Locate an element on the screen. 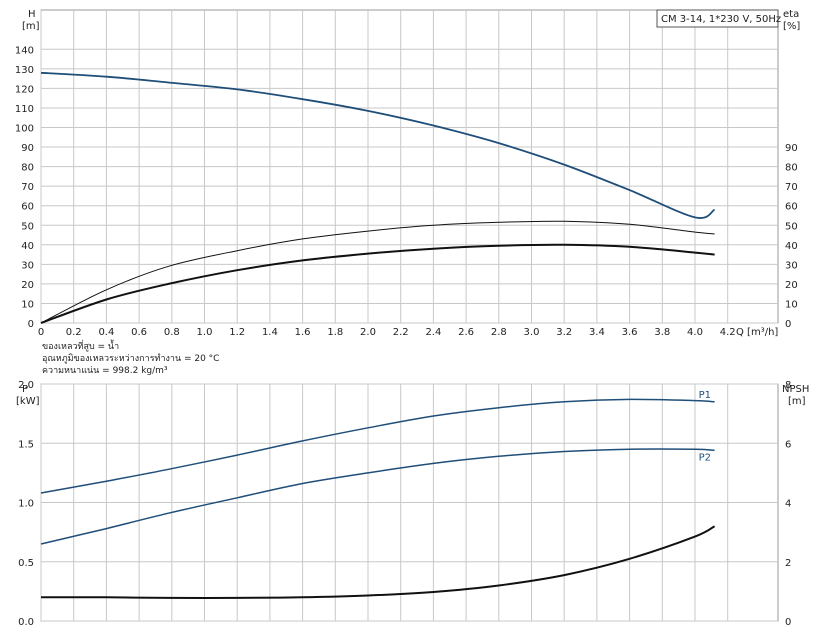 The height and width of the screenshot is (636, 819). fluid-note: ของเหลวที่สูบ = น้ำ is located at coordinates (80, 345).